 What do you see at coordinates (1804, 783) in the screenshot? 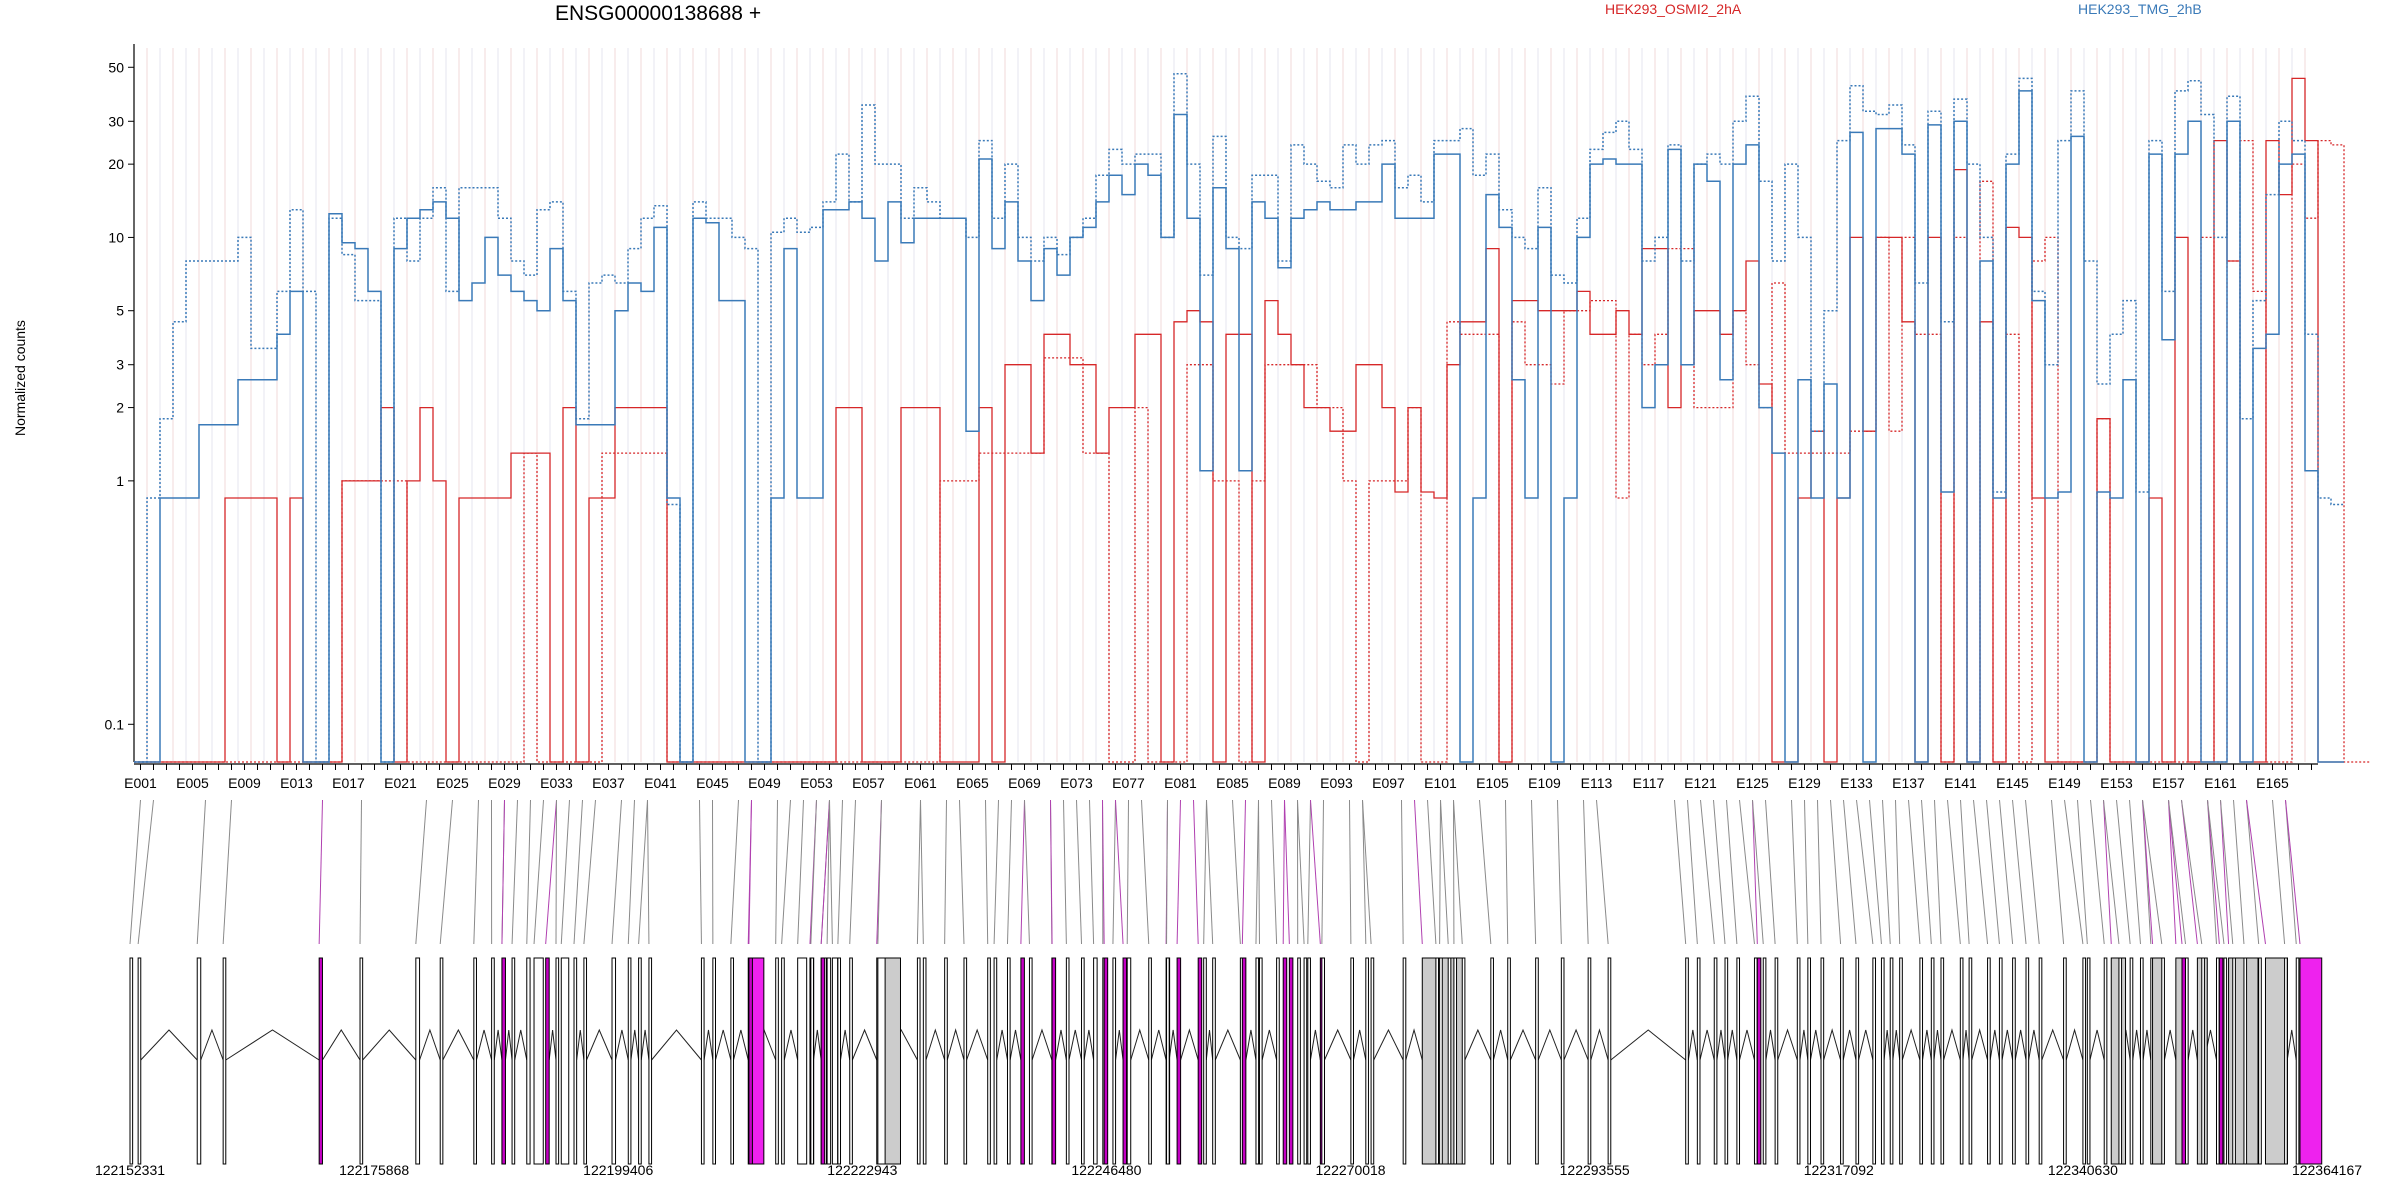
I see `exon-tick-label: E129` at bounding box center [1804, 783].